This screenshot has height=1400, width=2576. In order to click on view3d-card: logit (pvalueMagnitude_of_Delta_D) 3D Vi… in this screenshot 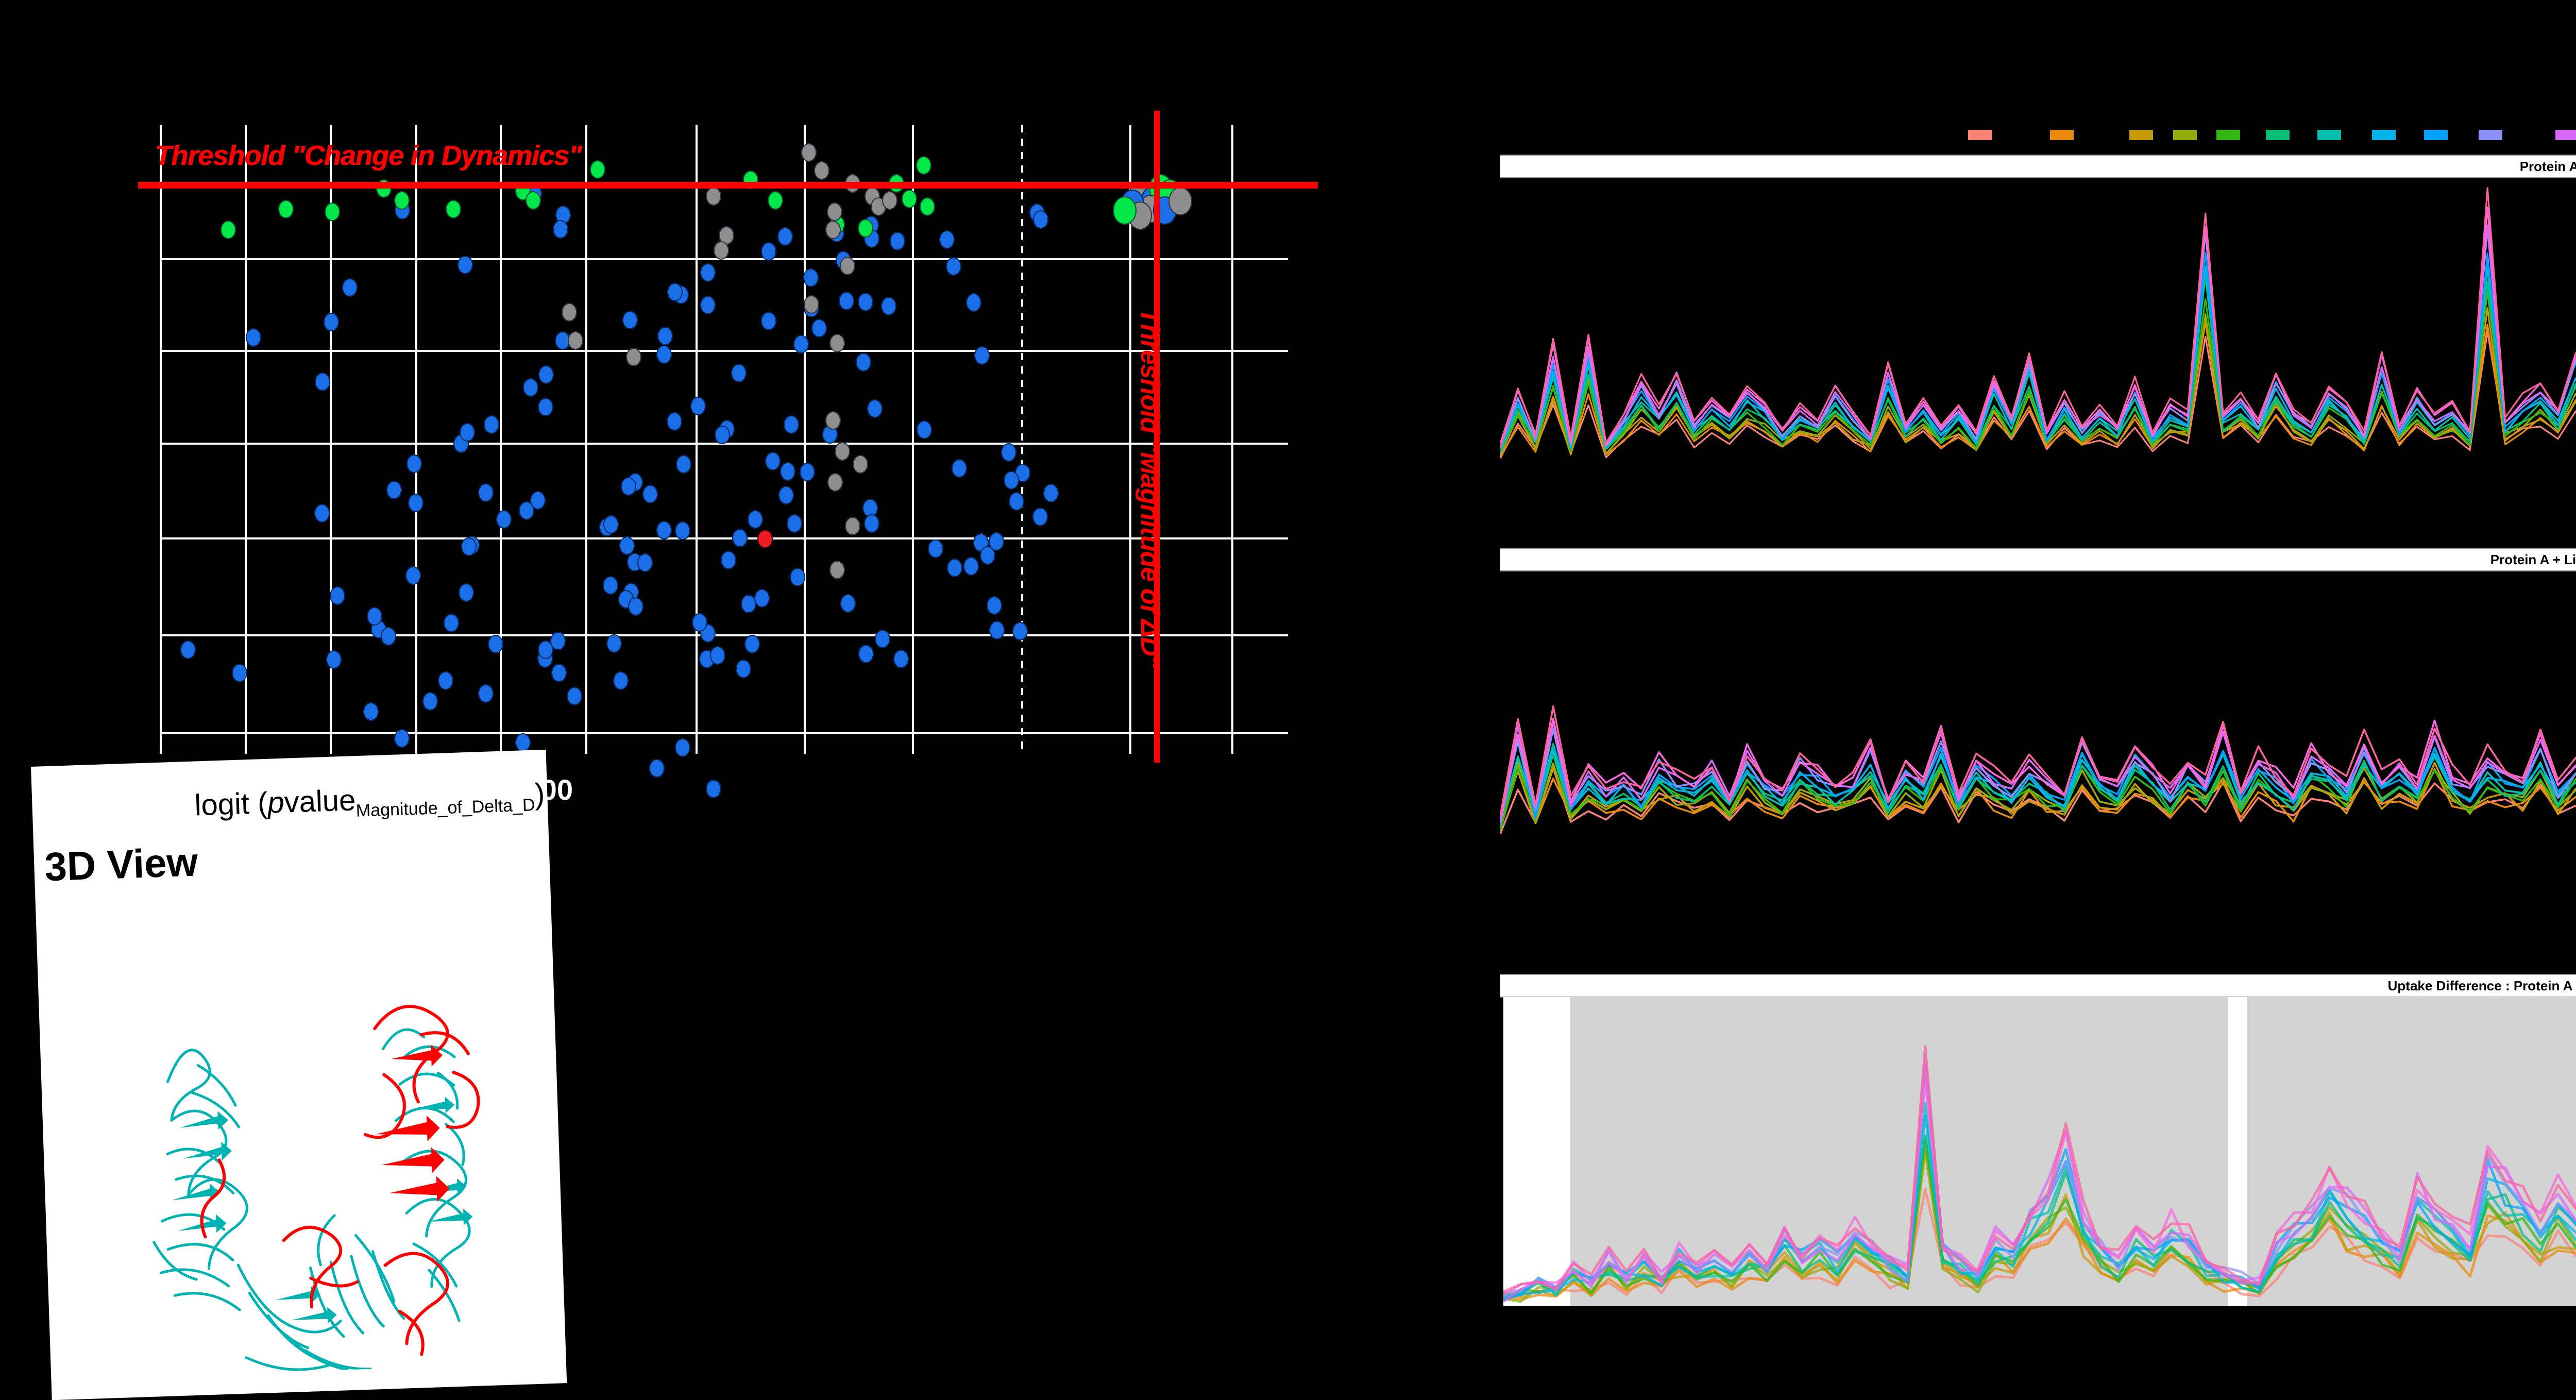, I will do `click(299, 1074)`.